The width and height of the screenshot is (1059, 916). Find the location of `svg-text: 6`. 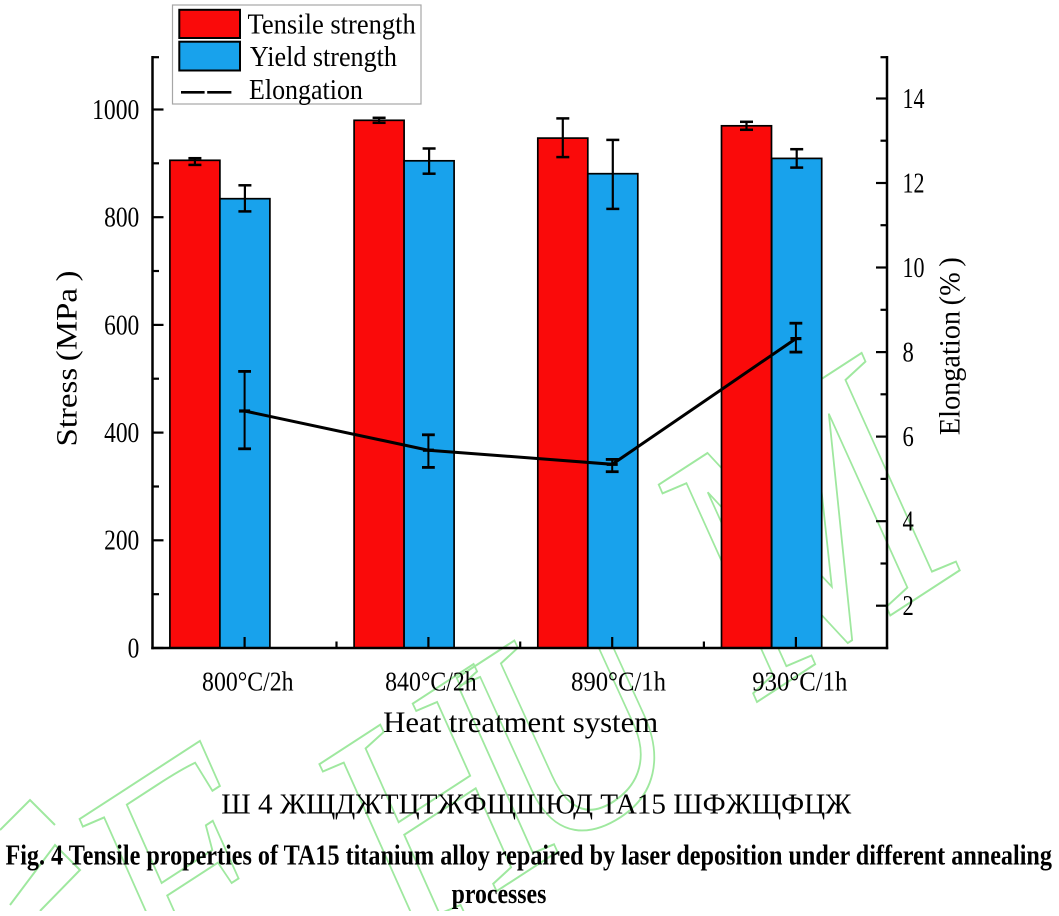

svg-text: 6 is located at coordinates (908, 437).